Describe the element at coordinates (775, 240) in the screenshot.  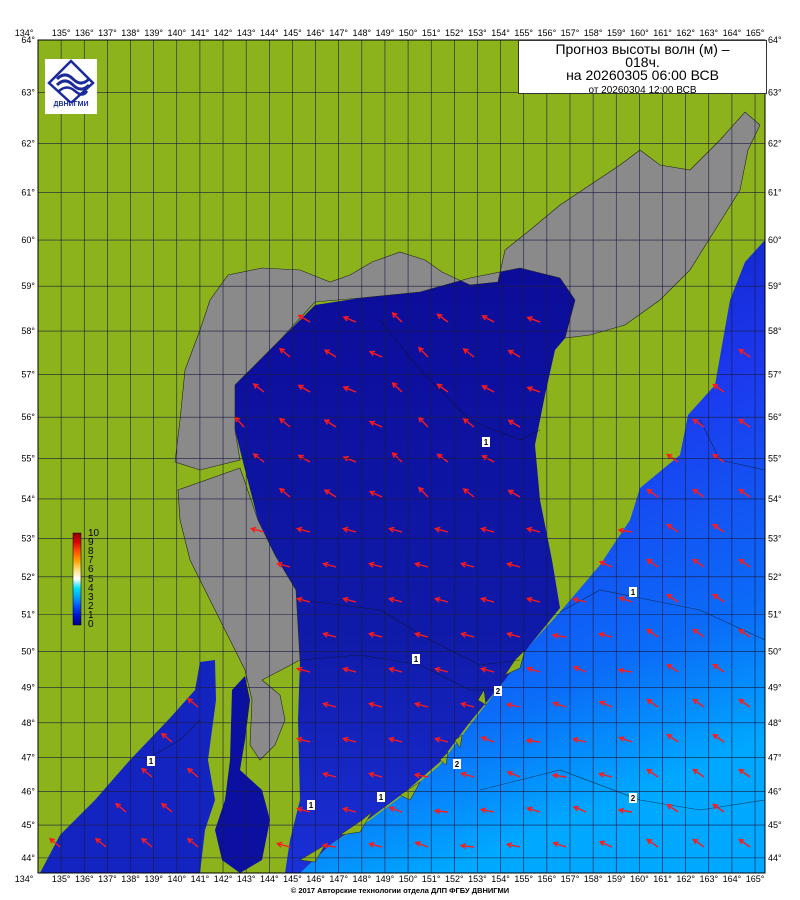
I see `latitude-label-right: 60°` at that location.